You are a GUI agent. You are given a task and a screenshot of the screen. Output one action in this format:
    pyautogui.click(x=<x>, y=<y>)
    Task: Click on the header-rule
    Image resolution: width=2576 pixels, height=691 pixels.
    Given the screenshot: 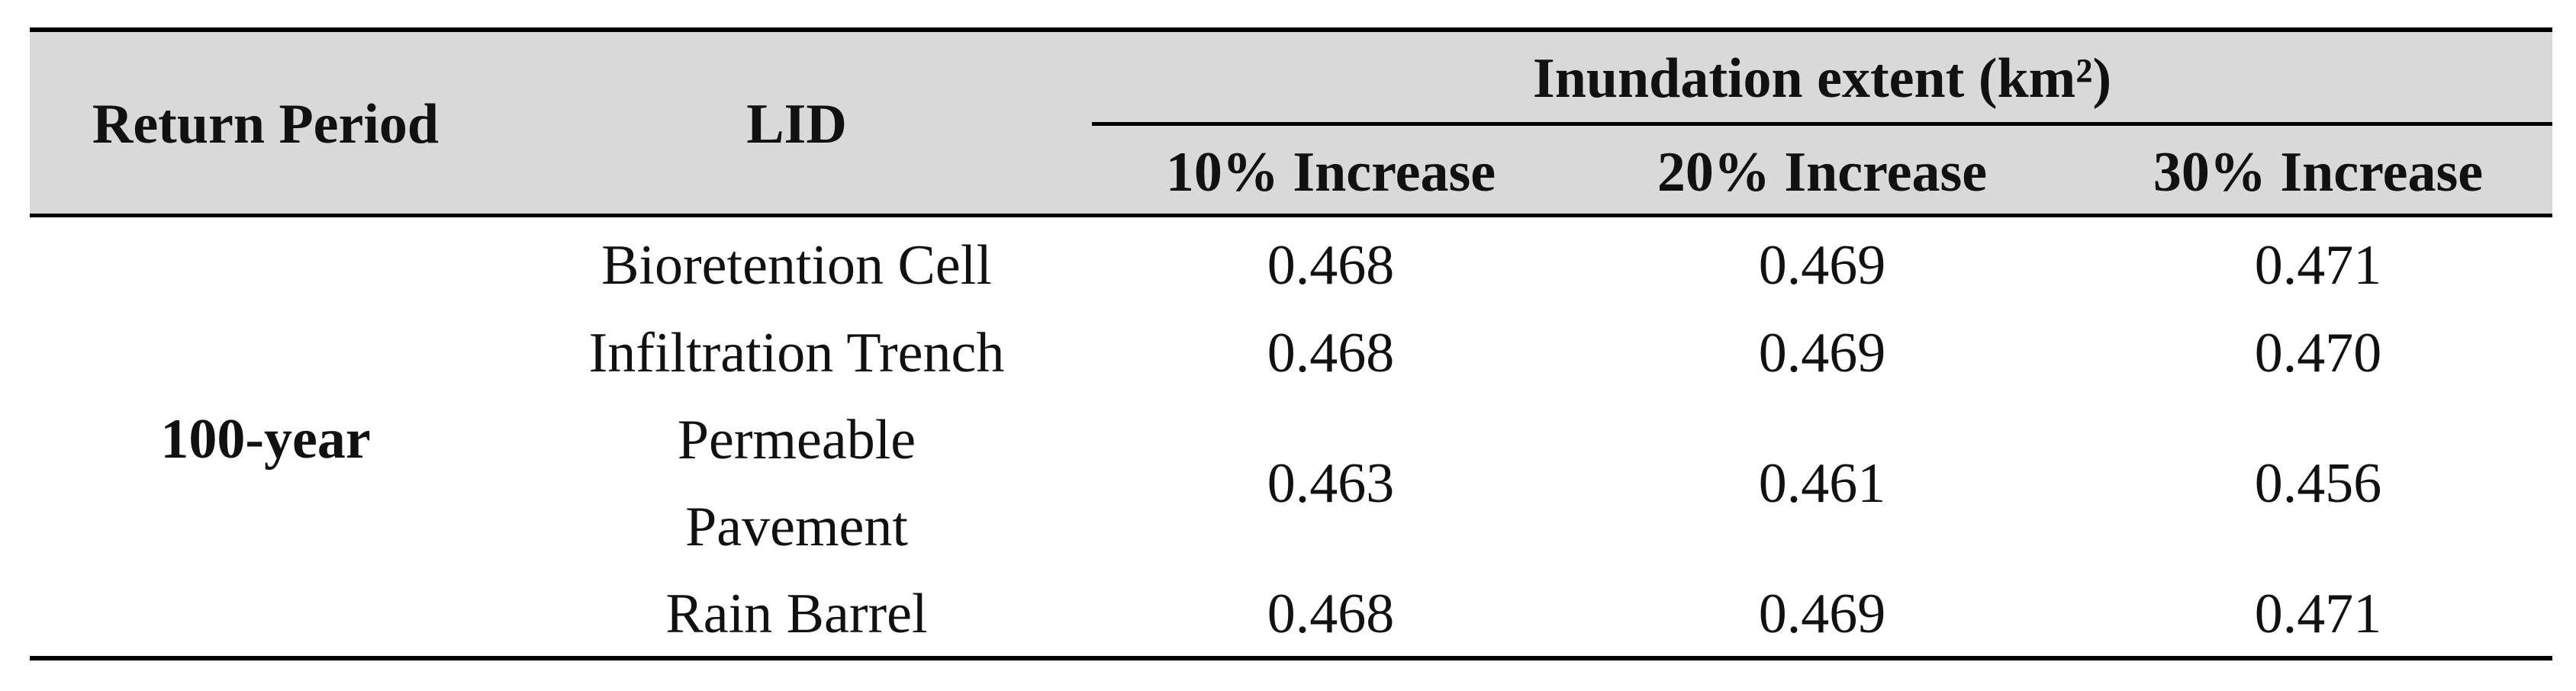 What is the action you would take?
    pyautogui.click(x=1291, y=215)
    